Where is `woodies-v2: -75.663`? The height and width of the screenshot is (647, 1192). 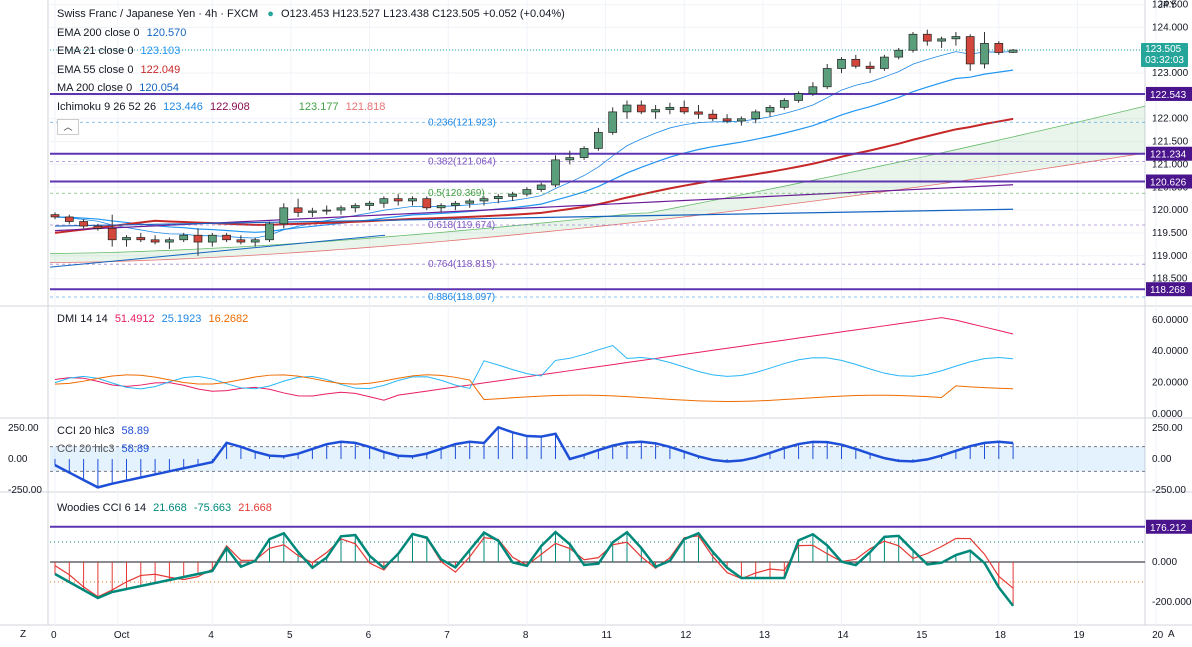
woodies-v2: -75.663 is located at coordinates (212, 508).